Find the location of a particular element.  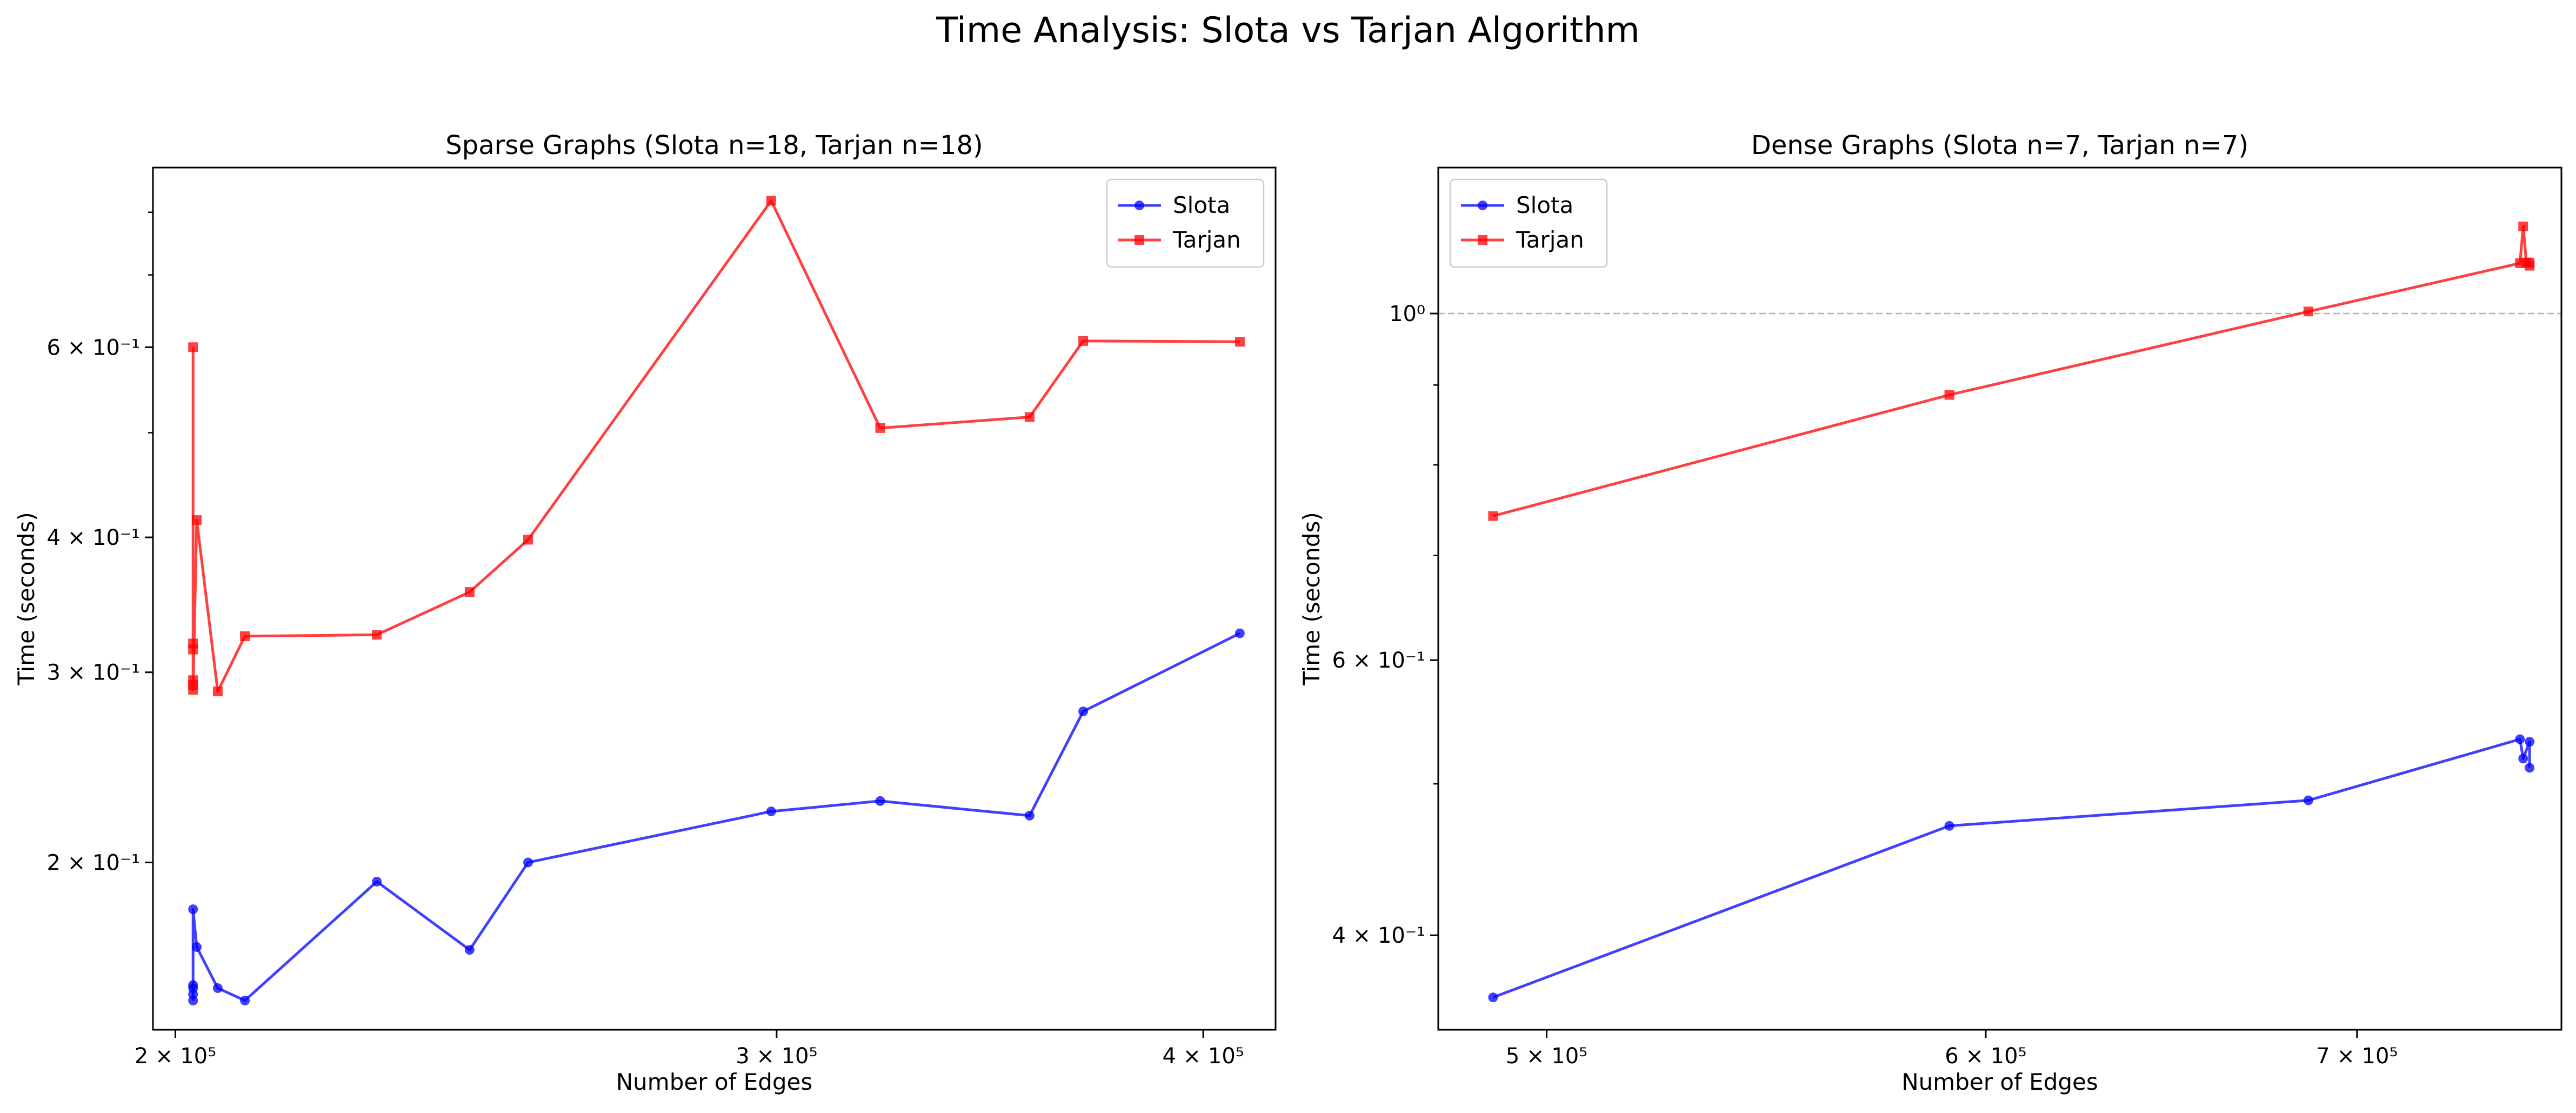

x-tick-label: 4 × 10⁵ is located at coordinates (1203, 1056).